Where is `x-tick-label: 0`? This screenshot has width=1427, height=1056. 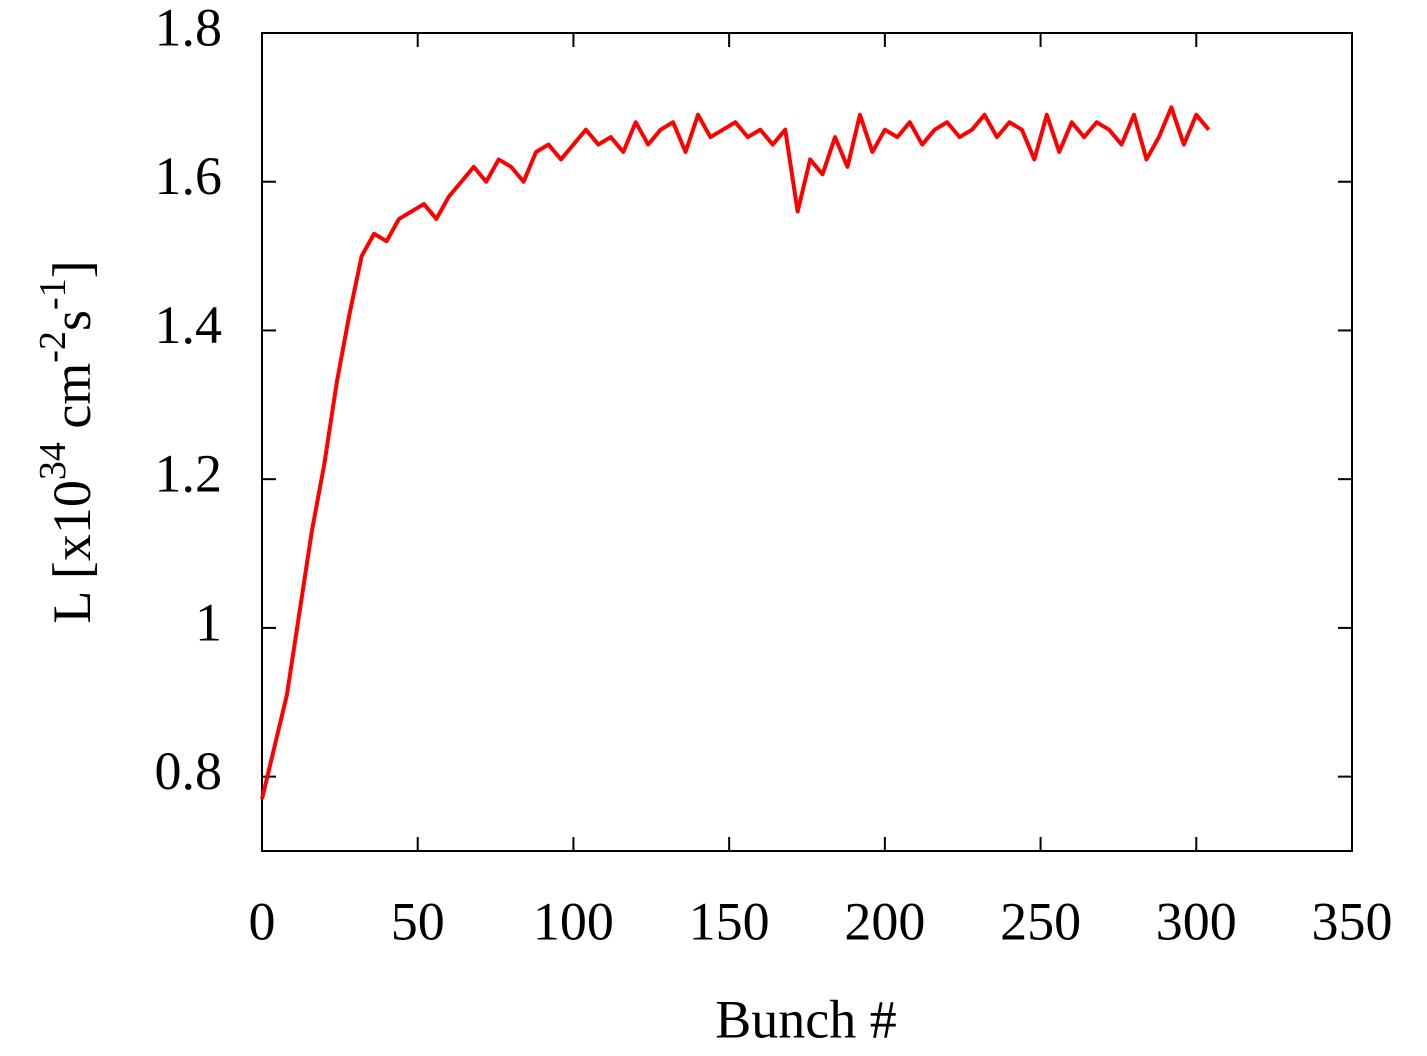 x-tick-label: 0 is located at coordinates (262, 921).